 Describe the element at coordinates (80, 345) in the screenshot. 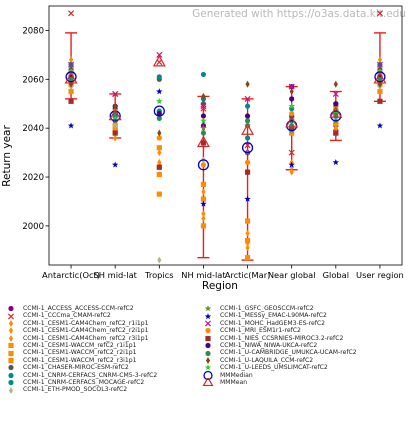

I see `legend-item: CCMI-1_CESM1-WACCM_refC2_r1i1p1` at that location.